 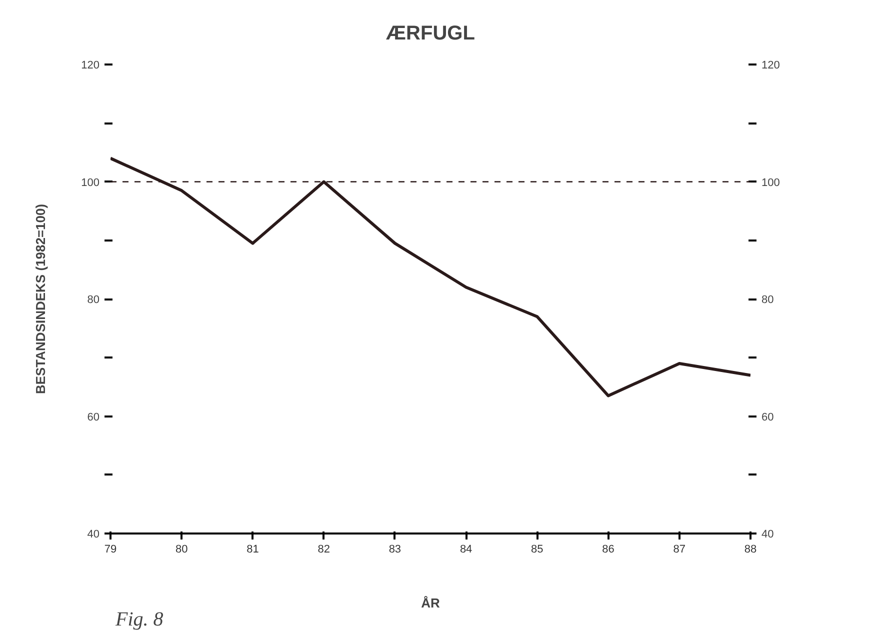 I want to click on y2-tick-label: 100, so click(x=771, y=182).